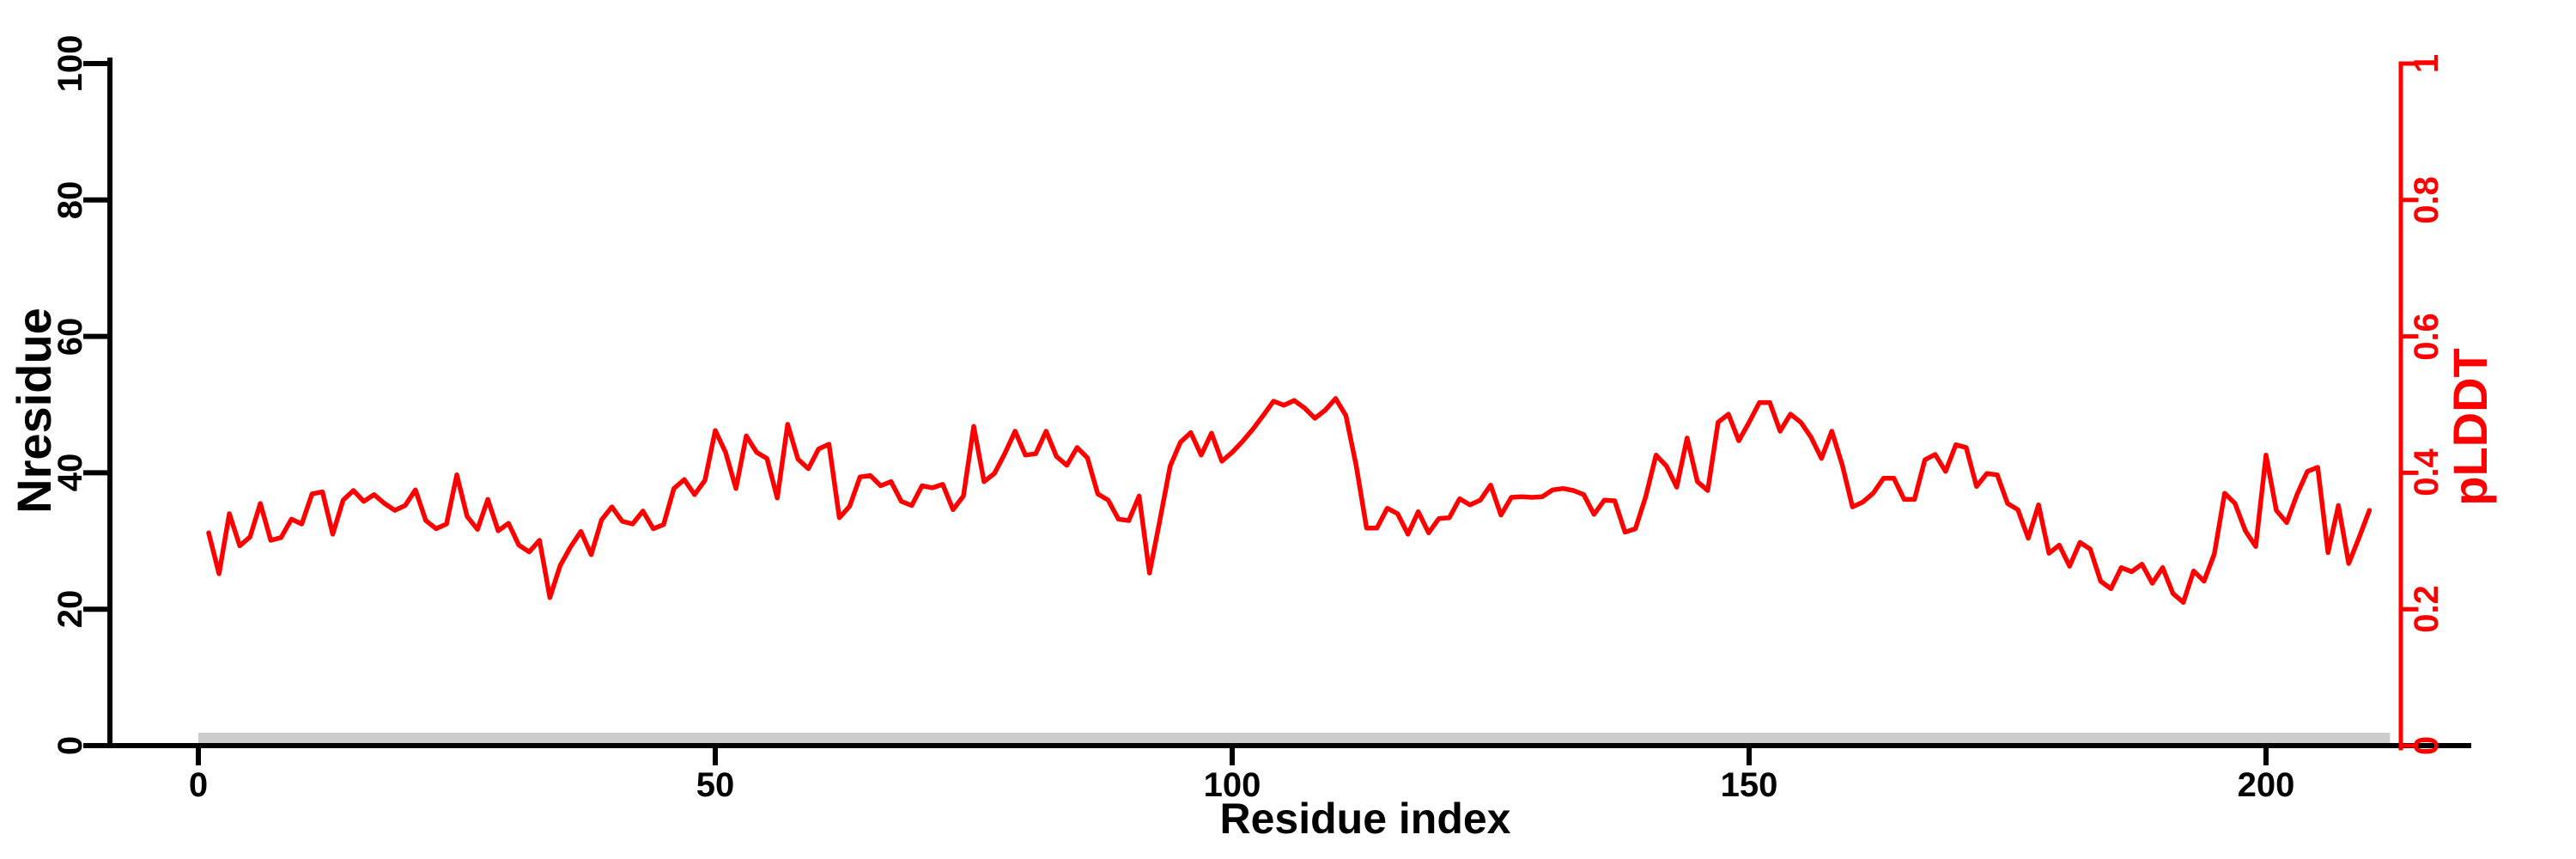 The width and height of the screenshot is (2576, 859). Describe the element at coordinates (70, 337) in the screenshot. I see `left-axis-tick-label: 60` at that location.